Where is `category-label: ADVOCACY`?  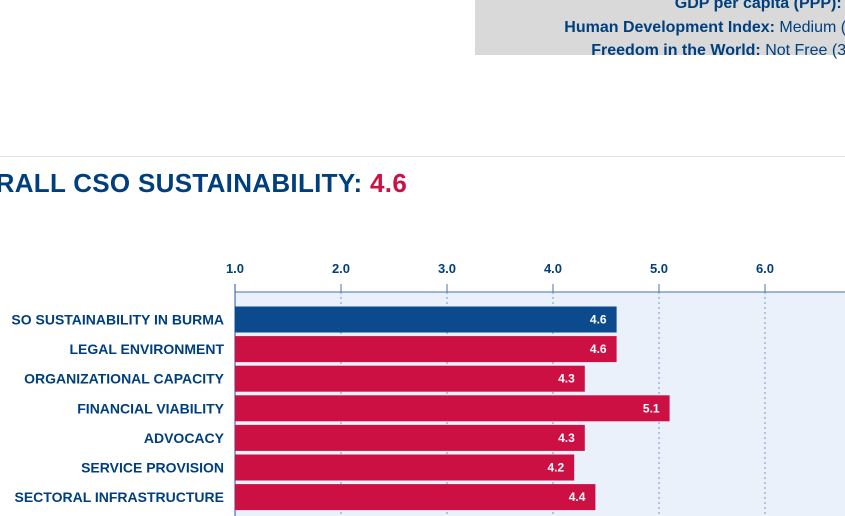
category-label: ADVOCACY is located at coordinates (184, 438).